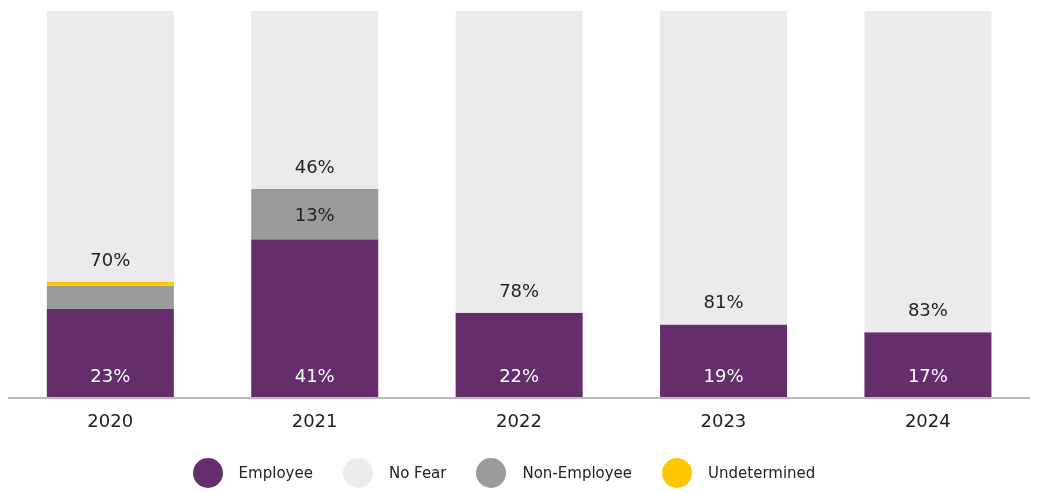  I want to click on x-tick-label: 2021, so click(314, 420).